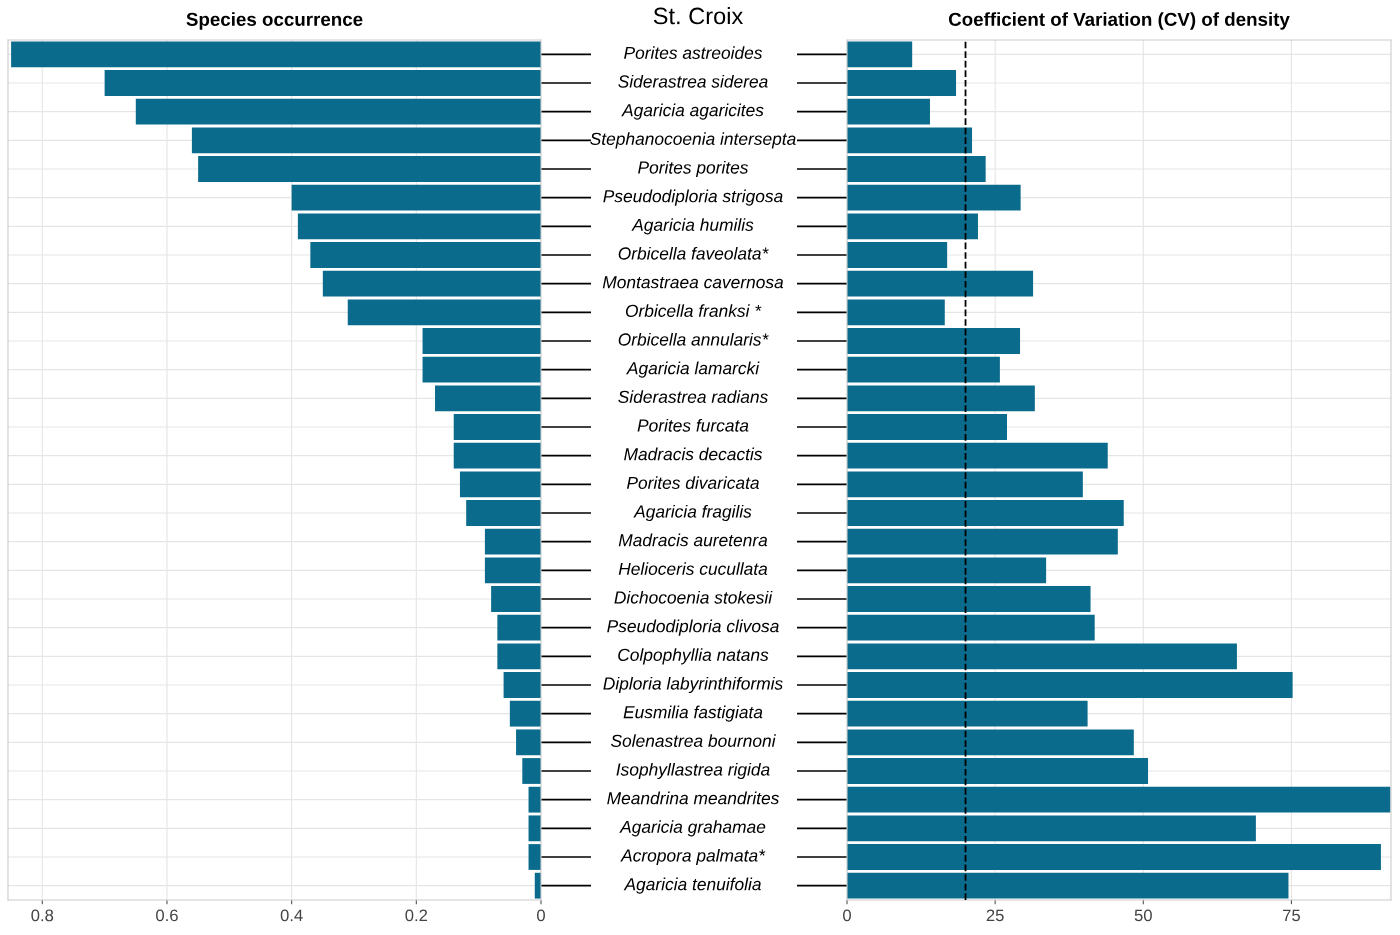 Image resolution: width=1400 pixels, height=935 pixels. Describe the element at coordinates (693, 597) in the screenshot. I see `y-tick-label: Dichocoenia stokesii` at that location.